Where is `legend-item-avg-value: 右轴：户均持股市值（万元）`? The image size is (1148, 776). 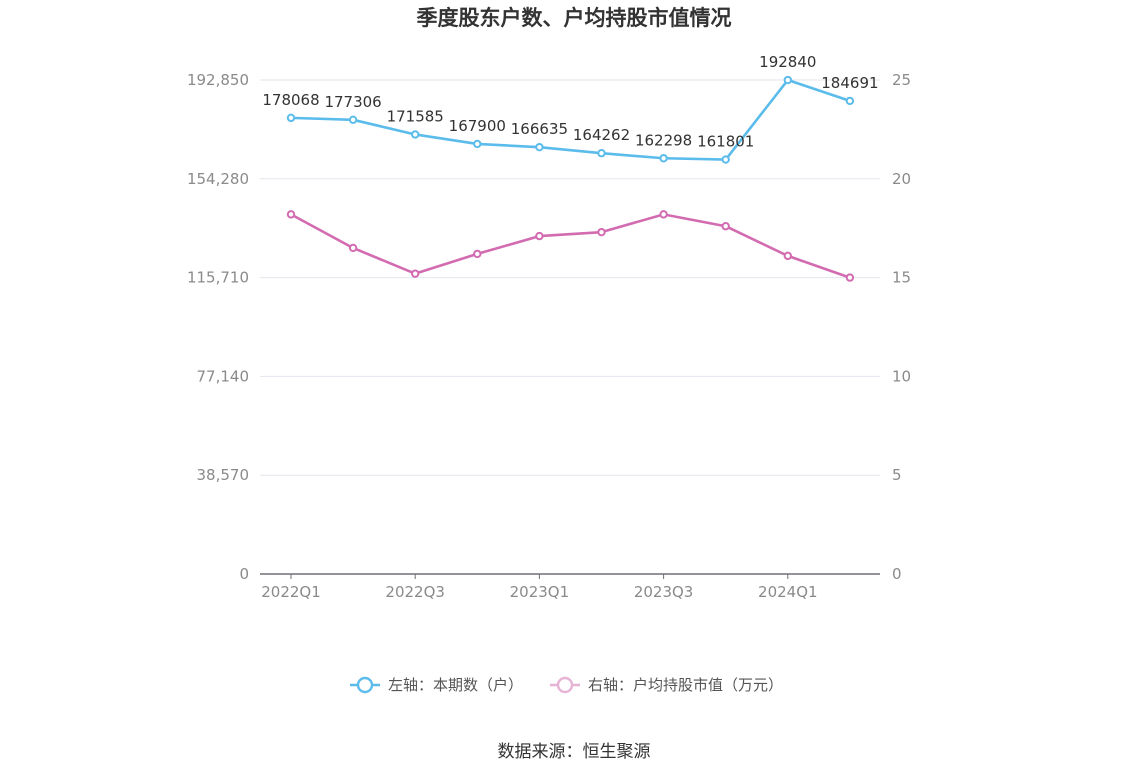 legend-item-avg-value: 右轴：户均持股市值（万元） is located at coordinates (666, 685).